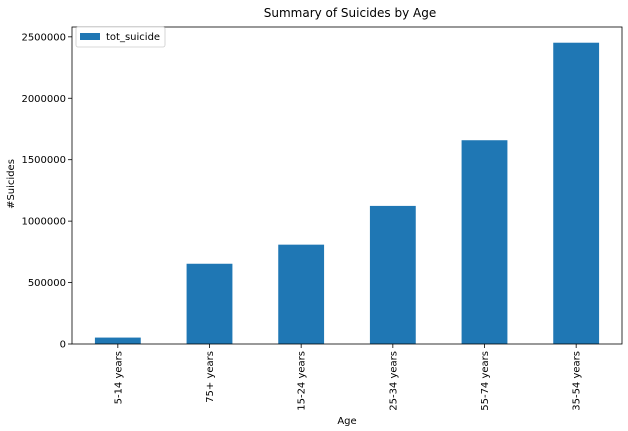 The image size is (628, 431). Describe the element at coordinates (346, 421) in the screenshot. I see `x-axis-label: Age` at that location.